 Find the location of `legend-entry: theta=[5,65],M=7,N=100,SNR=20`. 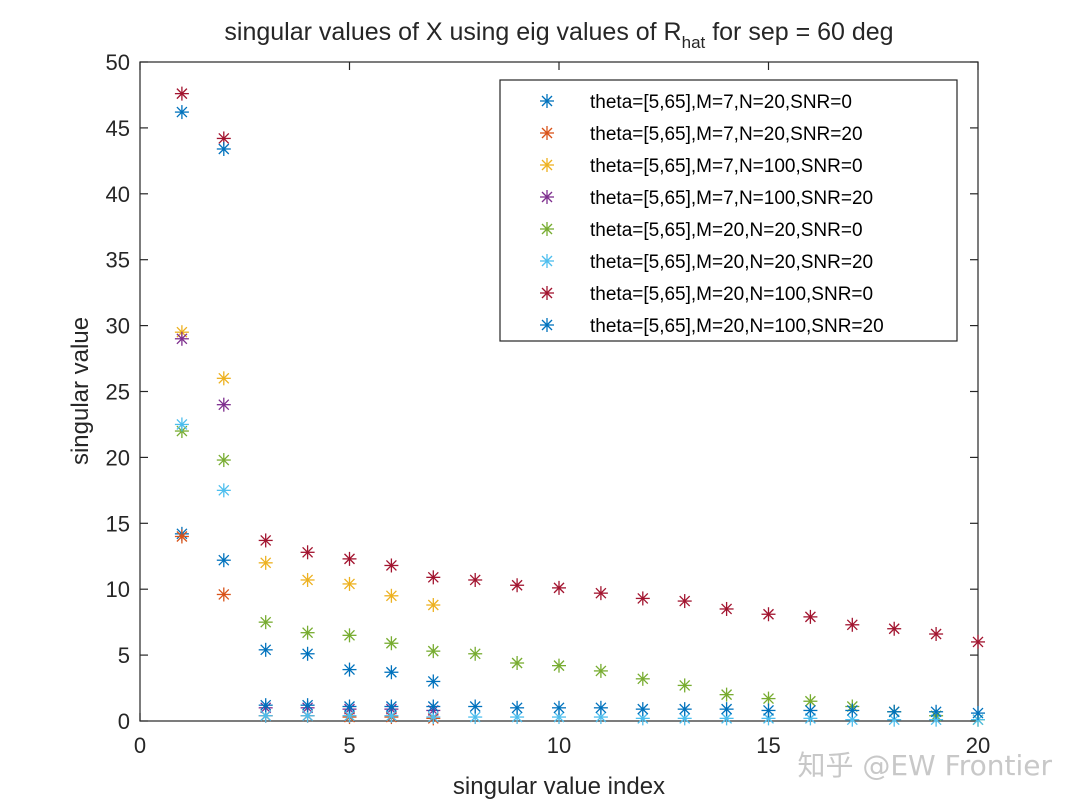

legend-entry: theta=[5,65],M=7,N=100,SNR=20 is located at coordinates (706, 198).